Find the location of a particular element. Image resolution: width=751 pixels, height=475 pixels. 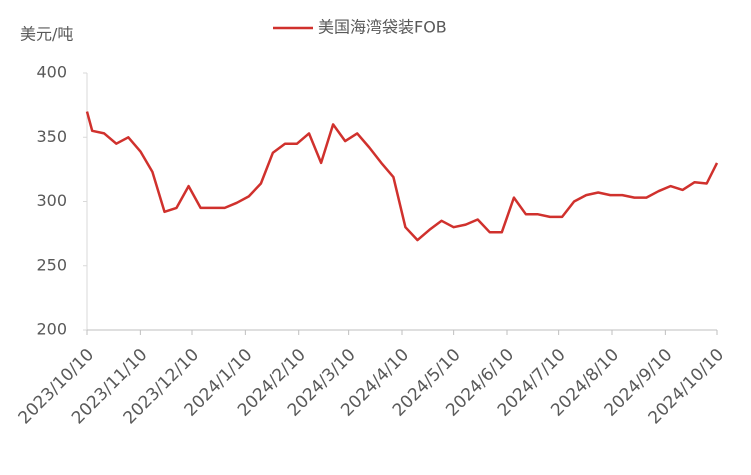

y-tick-label: 250 is located at coordinates (51, 264).